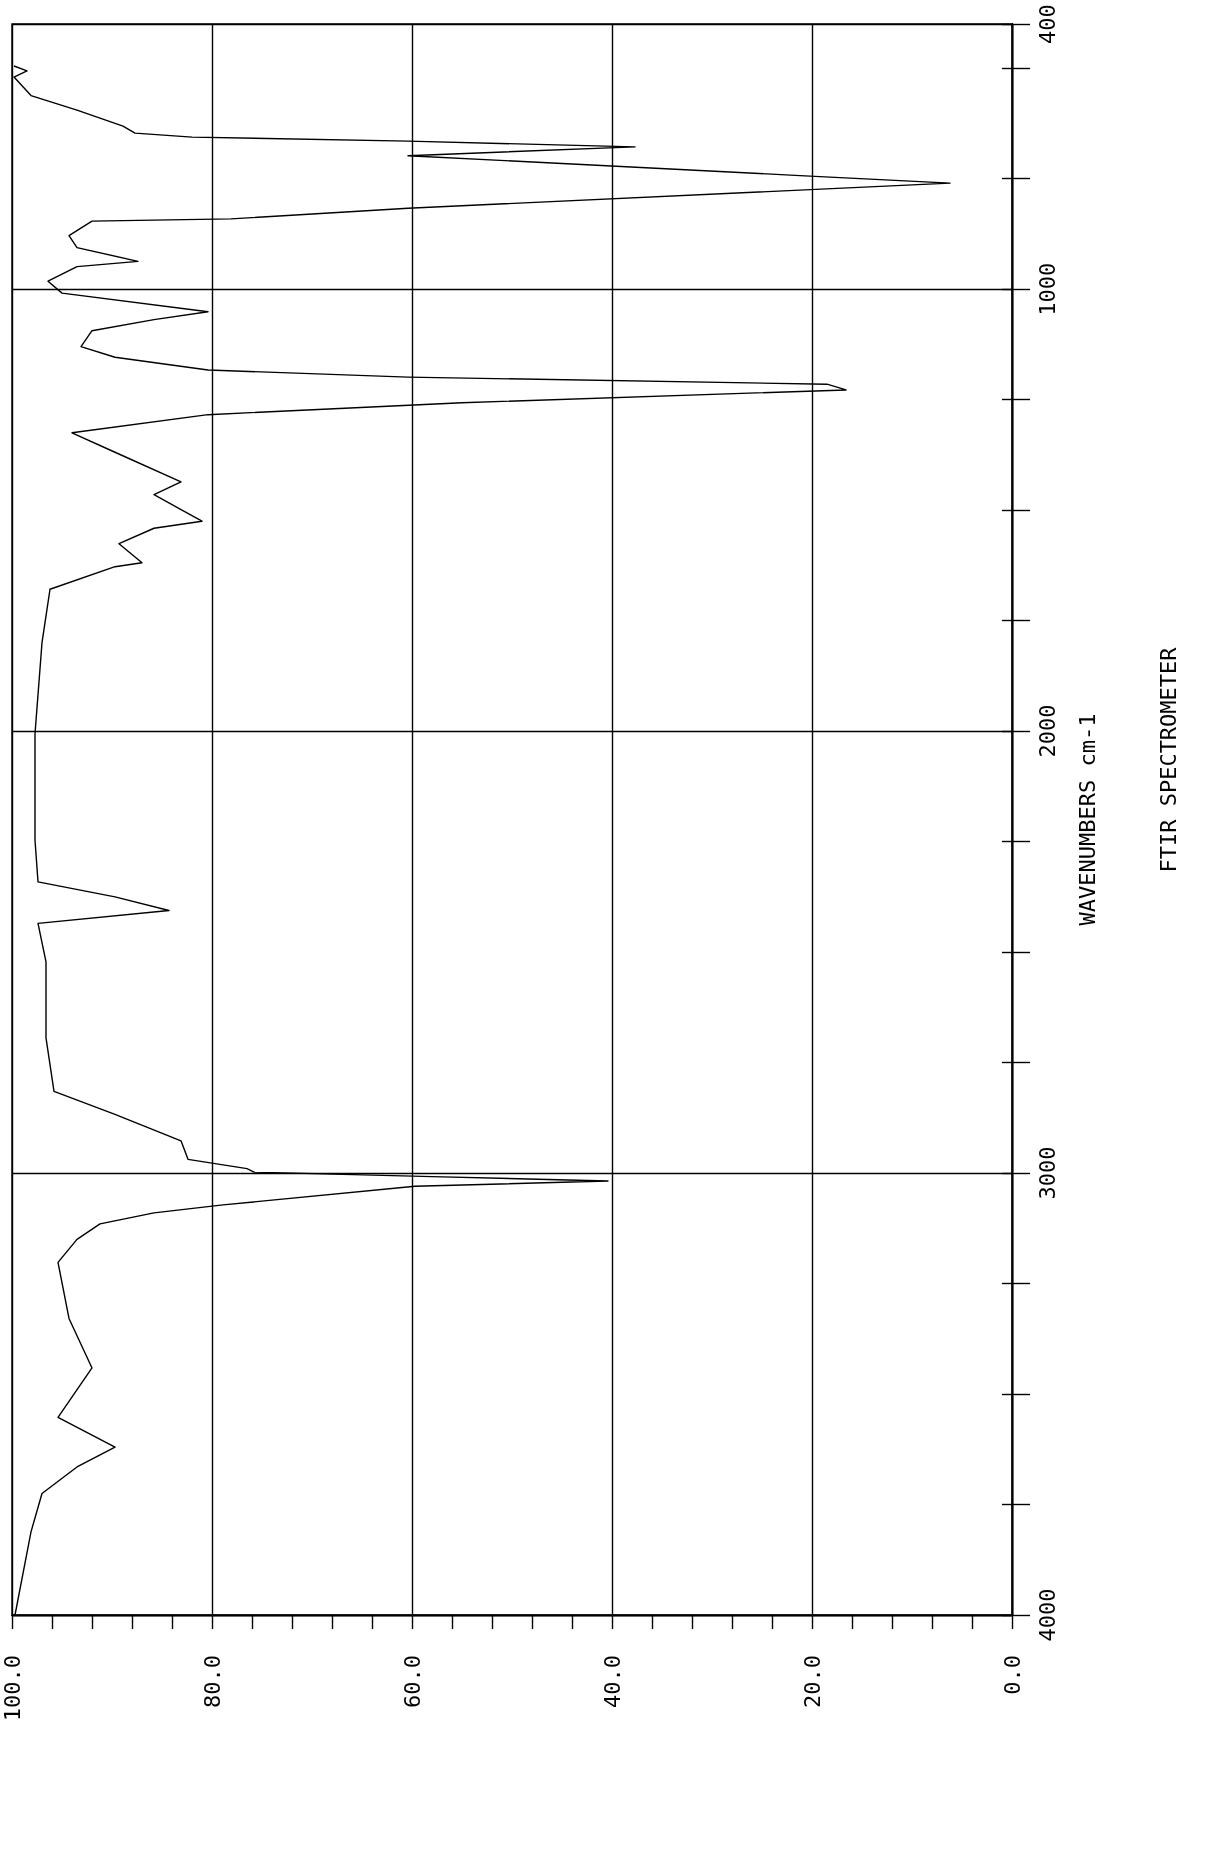 The image size is (1205, 1864). Describe the element at coordinates (1168, 759) in the screenshot. I see `text: FTIR SPECTROMETER` at that location.